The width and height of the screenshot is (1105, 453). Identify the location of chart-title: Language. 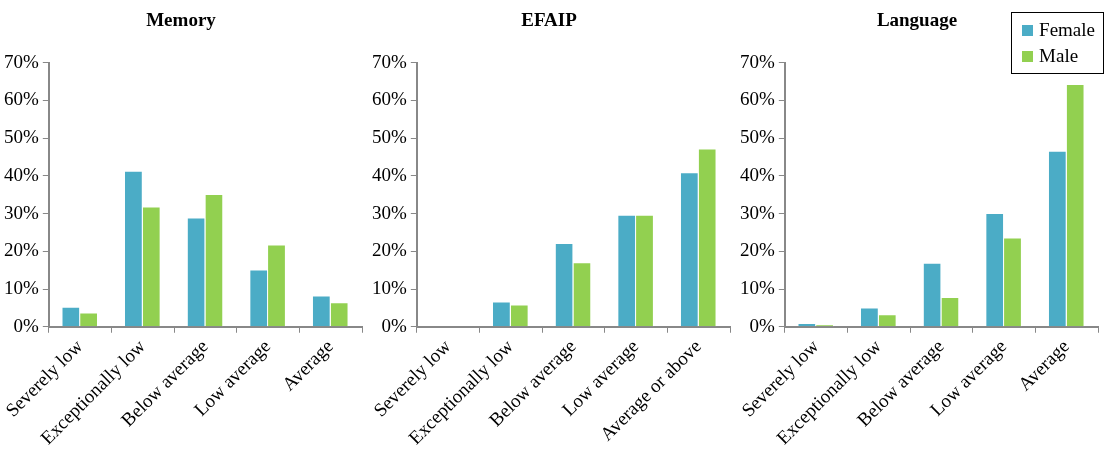
(917, 20).